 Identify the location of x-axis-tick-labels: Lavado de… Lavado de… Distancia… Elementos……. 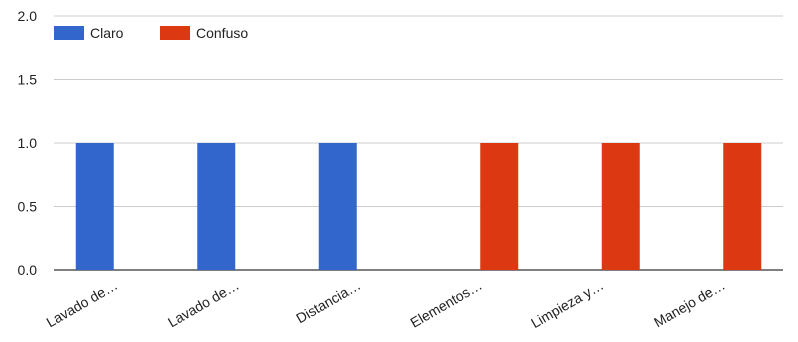
(385, 304).